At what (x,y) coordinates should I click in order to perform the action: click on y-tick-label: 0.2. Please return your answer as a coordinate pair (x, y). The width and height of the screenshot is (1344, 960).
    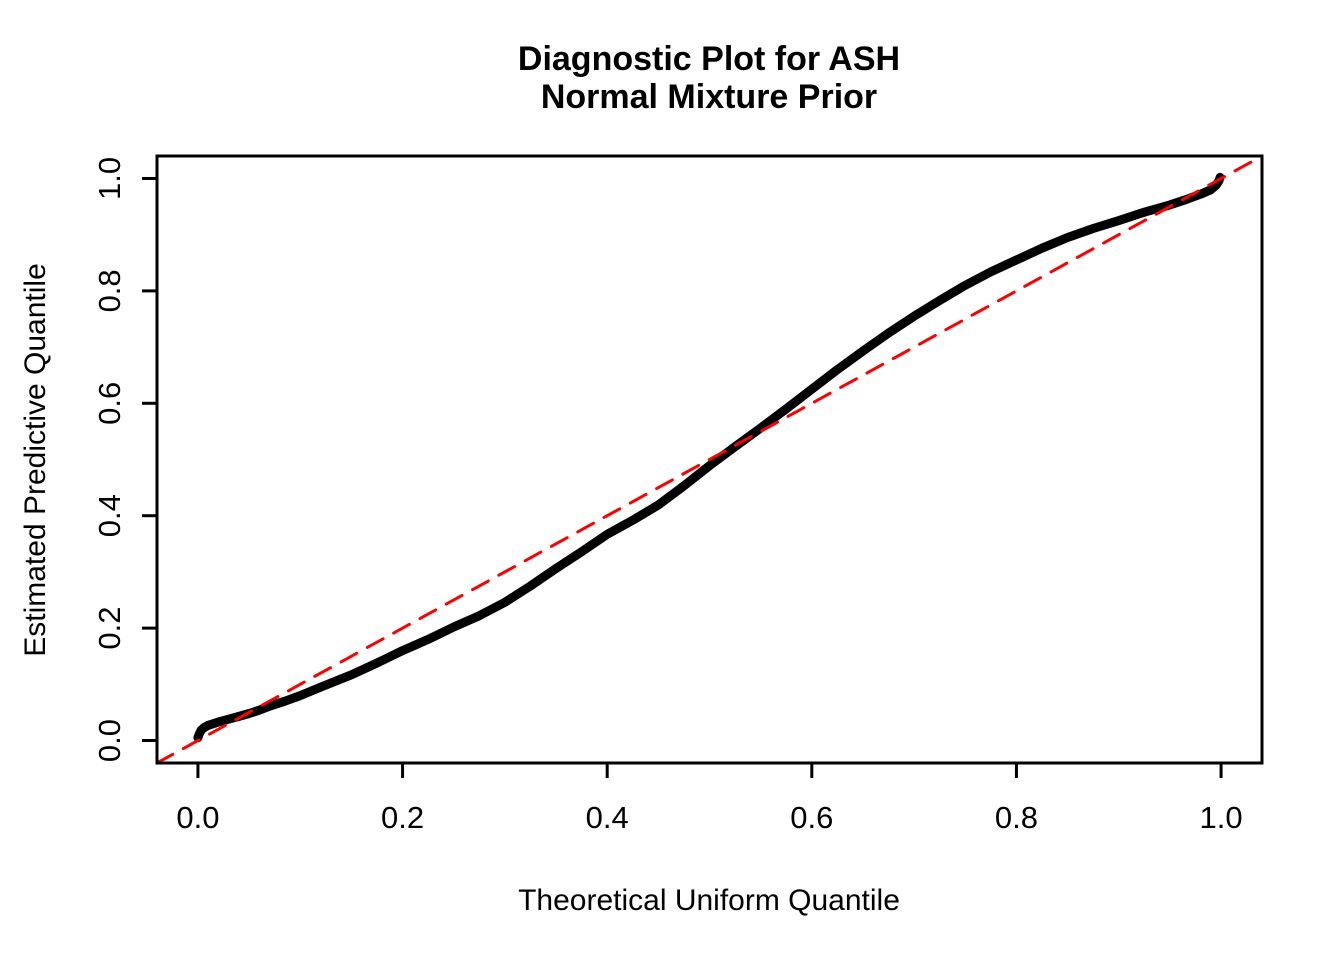
    Looking at the image, I should click on (109, 628).